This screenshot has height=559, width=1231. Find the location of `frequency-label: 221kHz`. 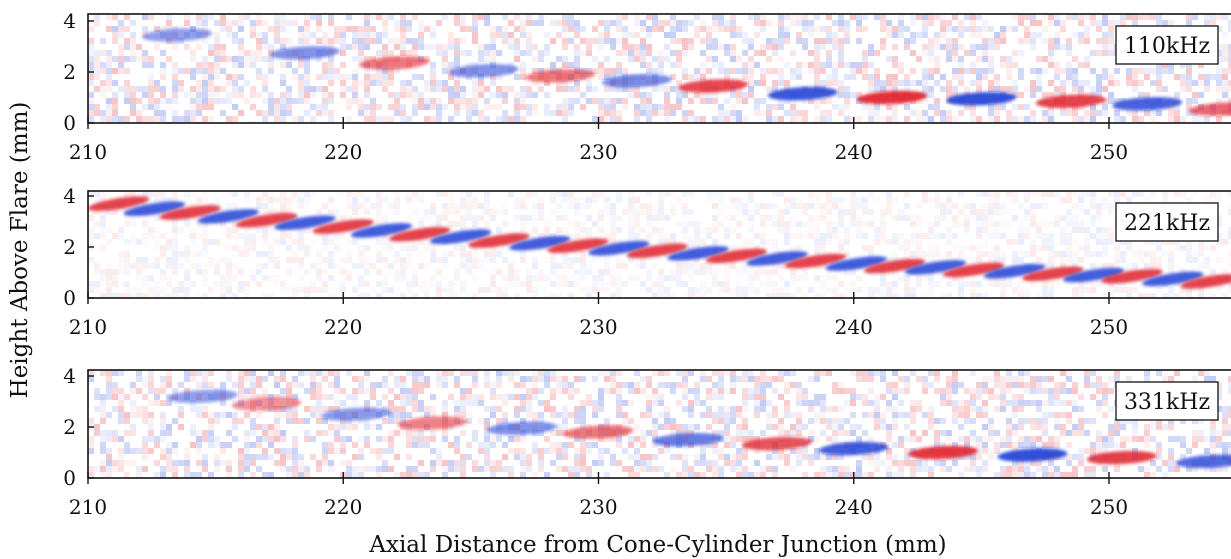

frequency-label: 221kHz is located at coordinates (1167, 223).